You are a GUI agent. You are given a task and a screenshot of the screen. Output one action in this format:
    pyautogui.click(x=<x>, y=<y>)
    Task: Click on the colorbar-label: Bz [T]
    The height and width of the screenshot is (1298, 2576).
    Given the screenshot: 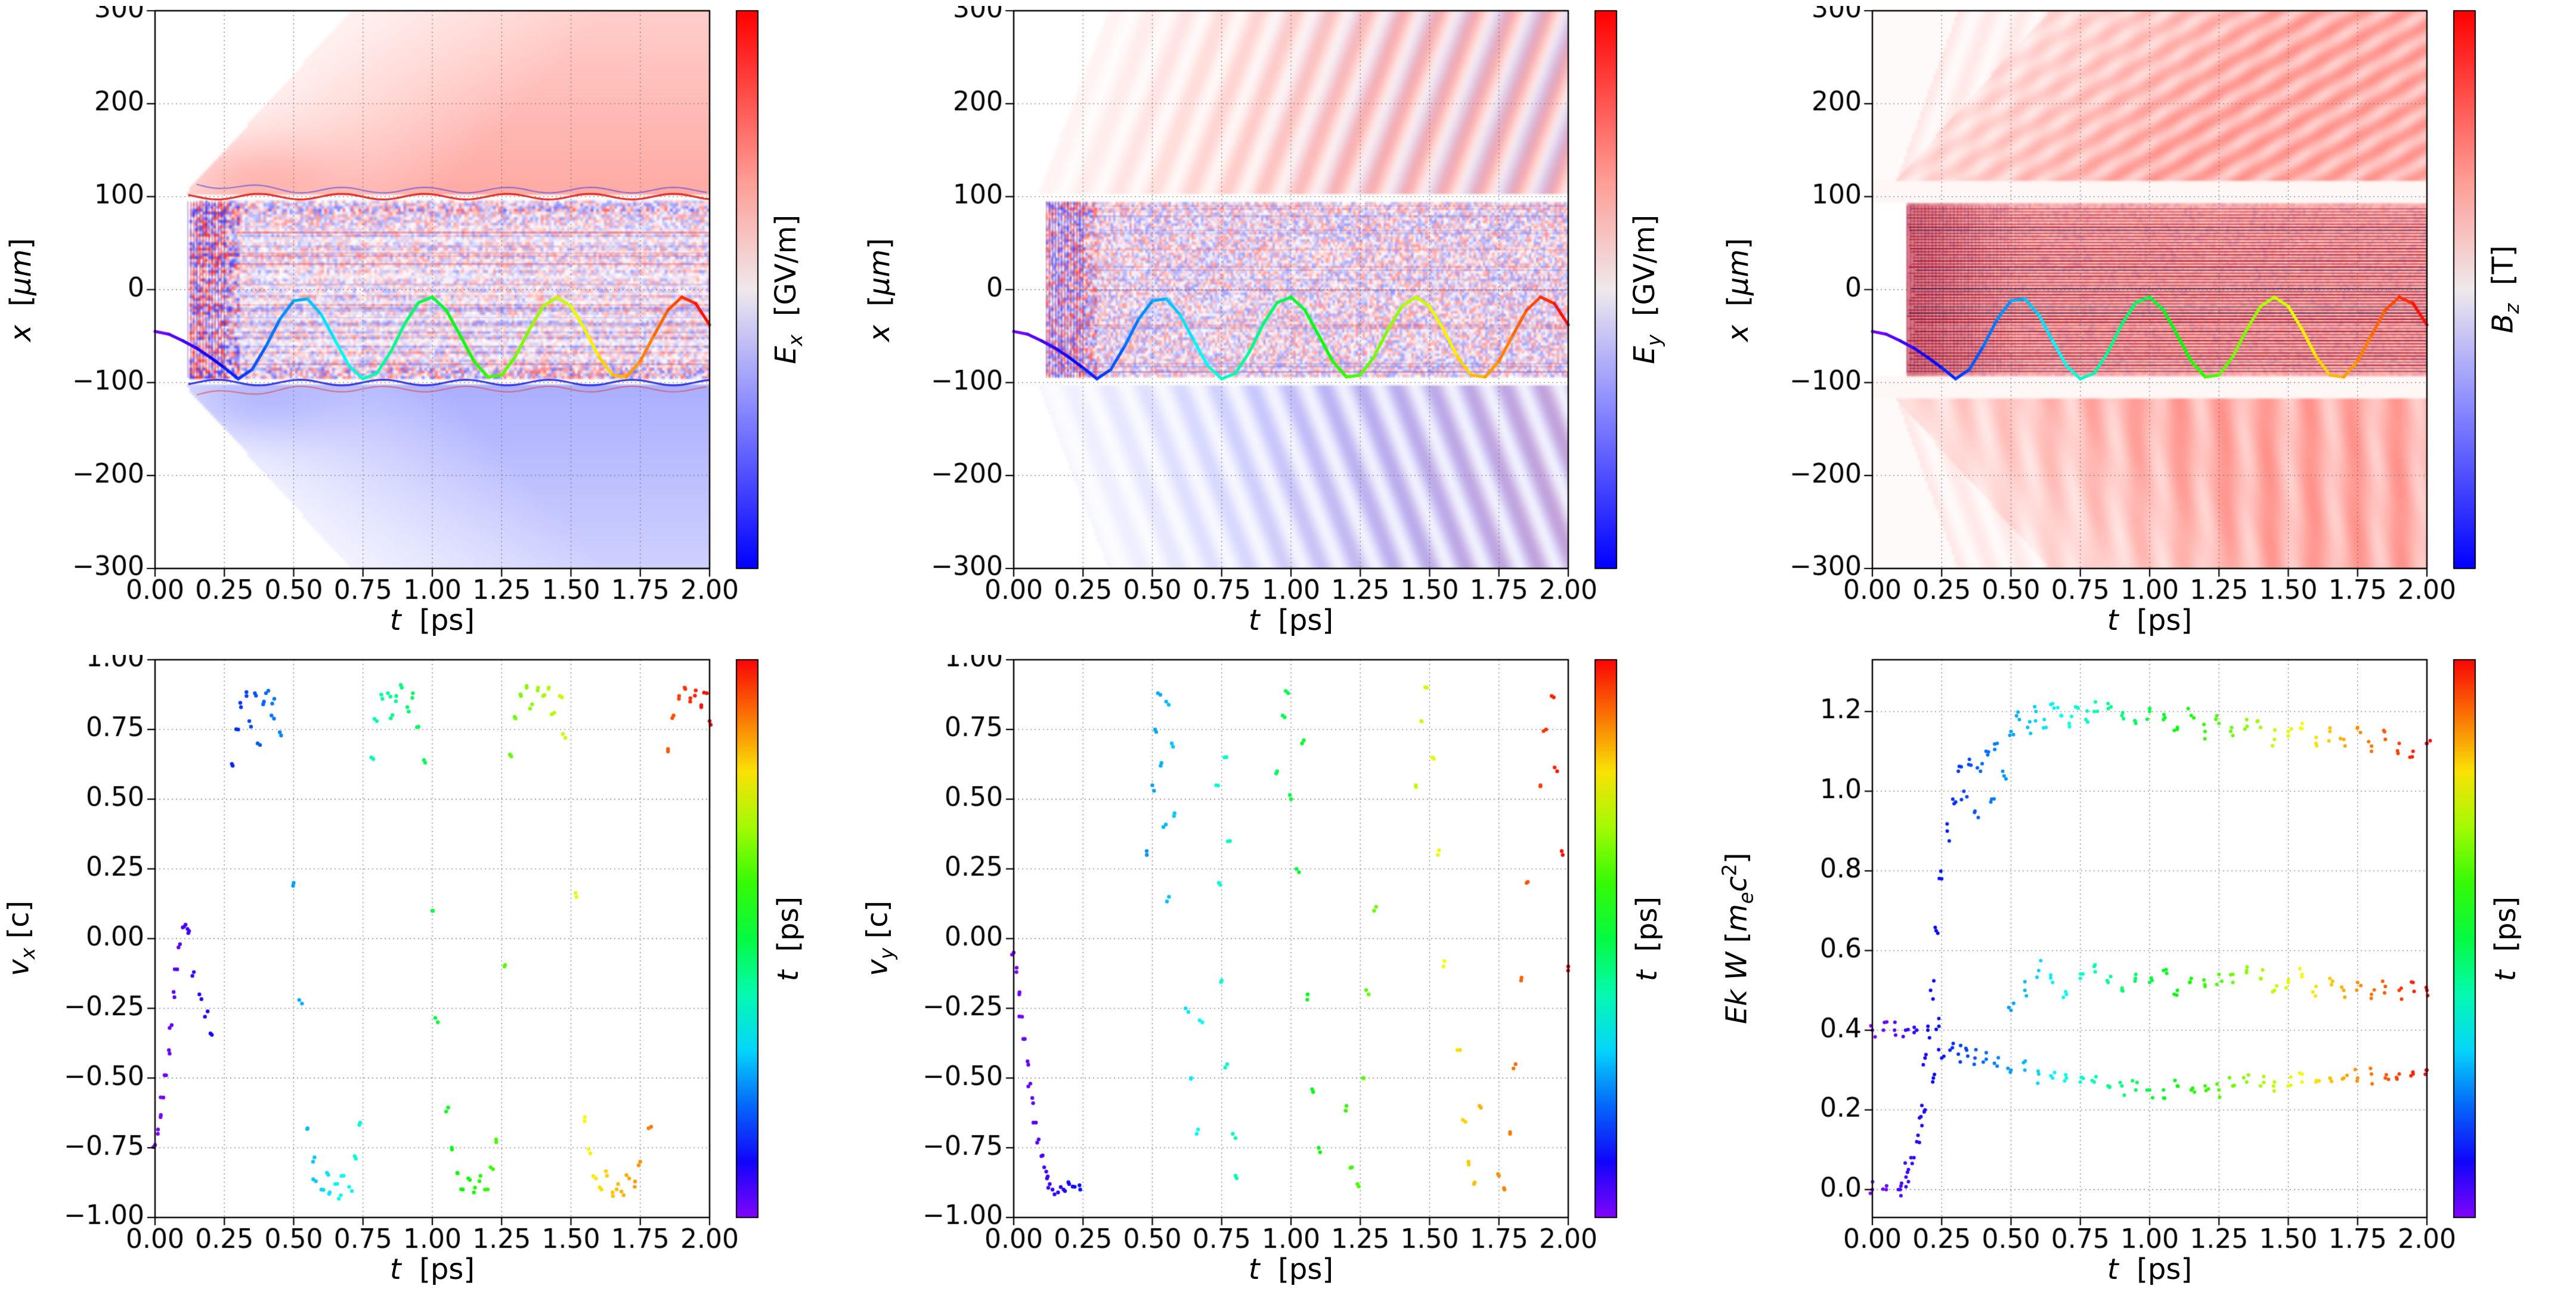 What is the action you would take?
    pyautogui.click(x=2505, y=289)
    